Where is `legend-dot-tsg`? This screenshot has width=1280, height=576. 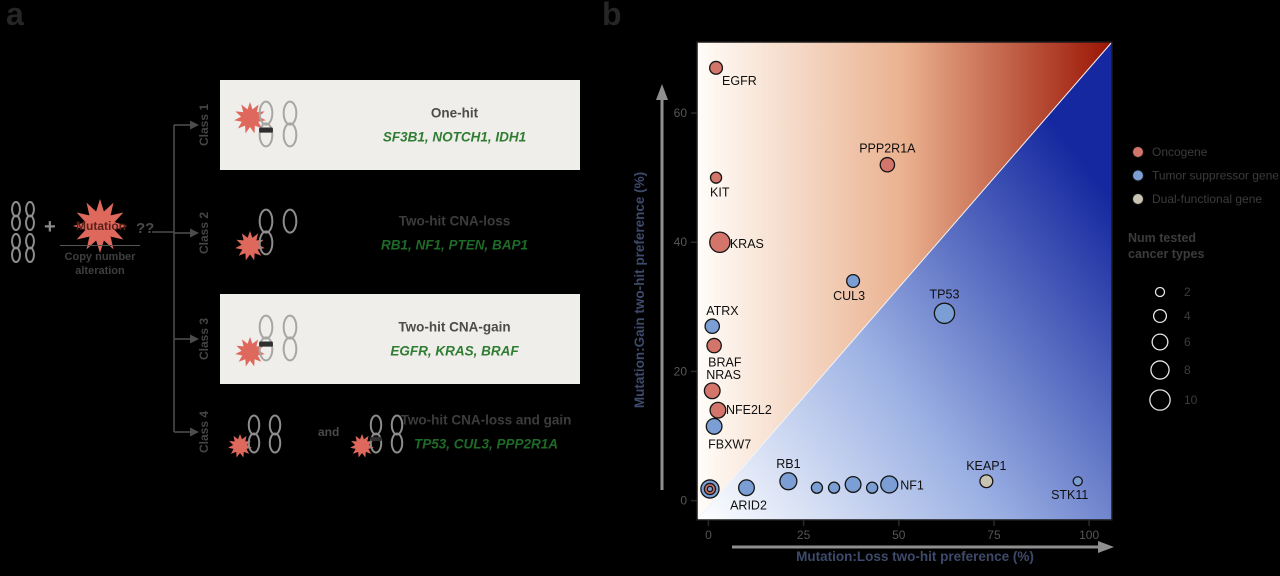
legend-dot-tsg is located at coordinates (1138, 175).